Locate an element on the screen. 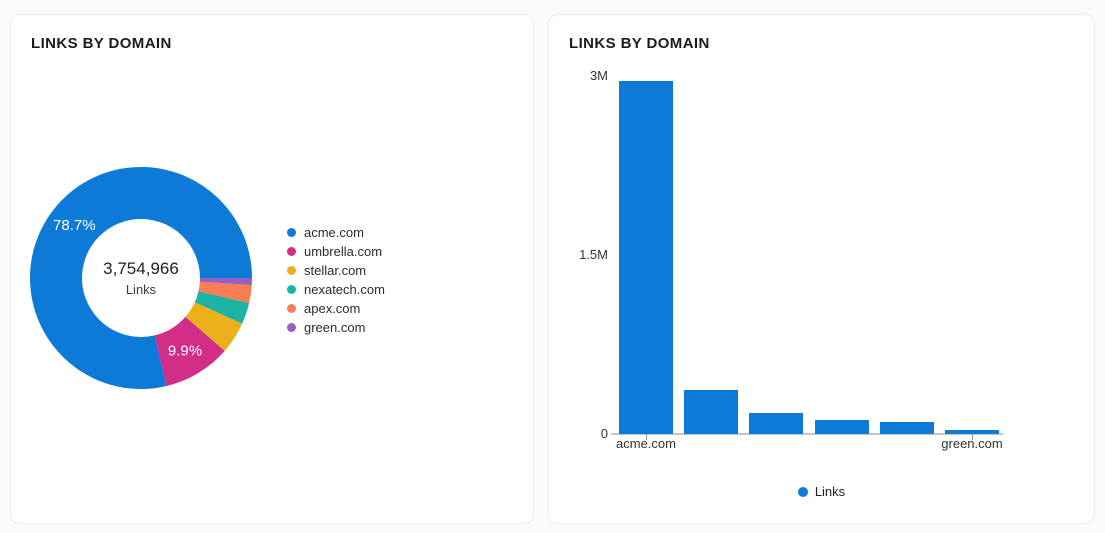 The width and height of the screenshot is (1105, 533). legend-dot-umbrella.com is located at coordinates (291, 251).